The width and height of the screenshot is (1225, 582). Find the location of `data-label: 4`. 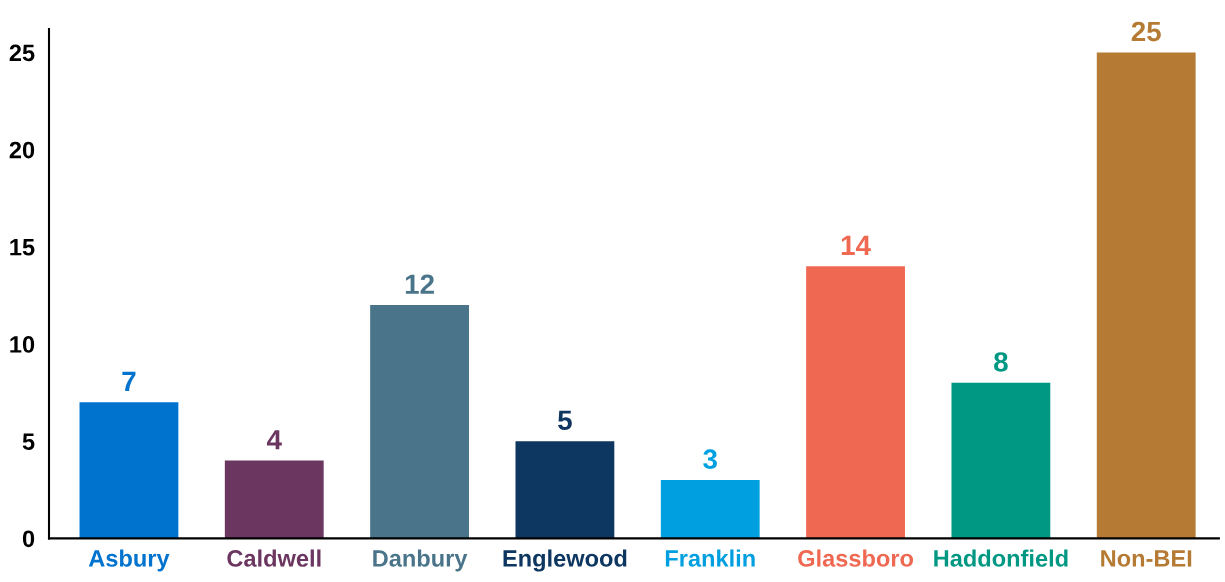

data-label: 4 is located at coordinates (274, 440).